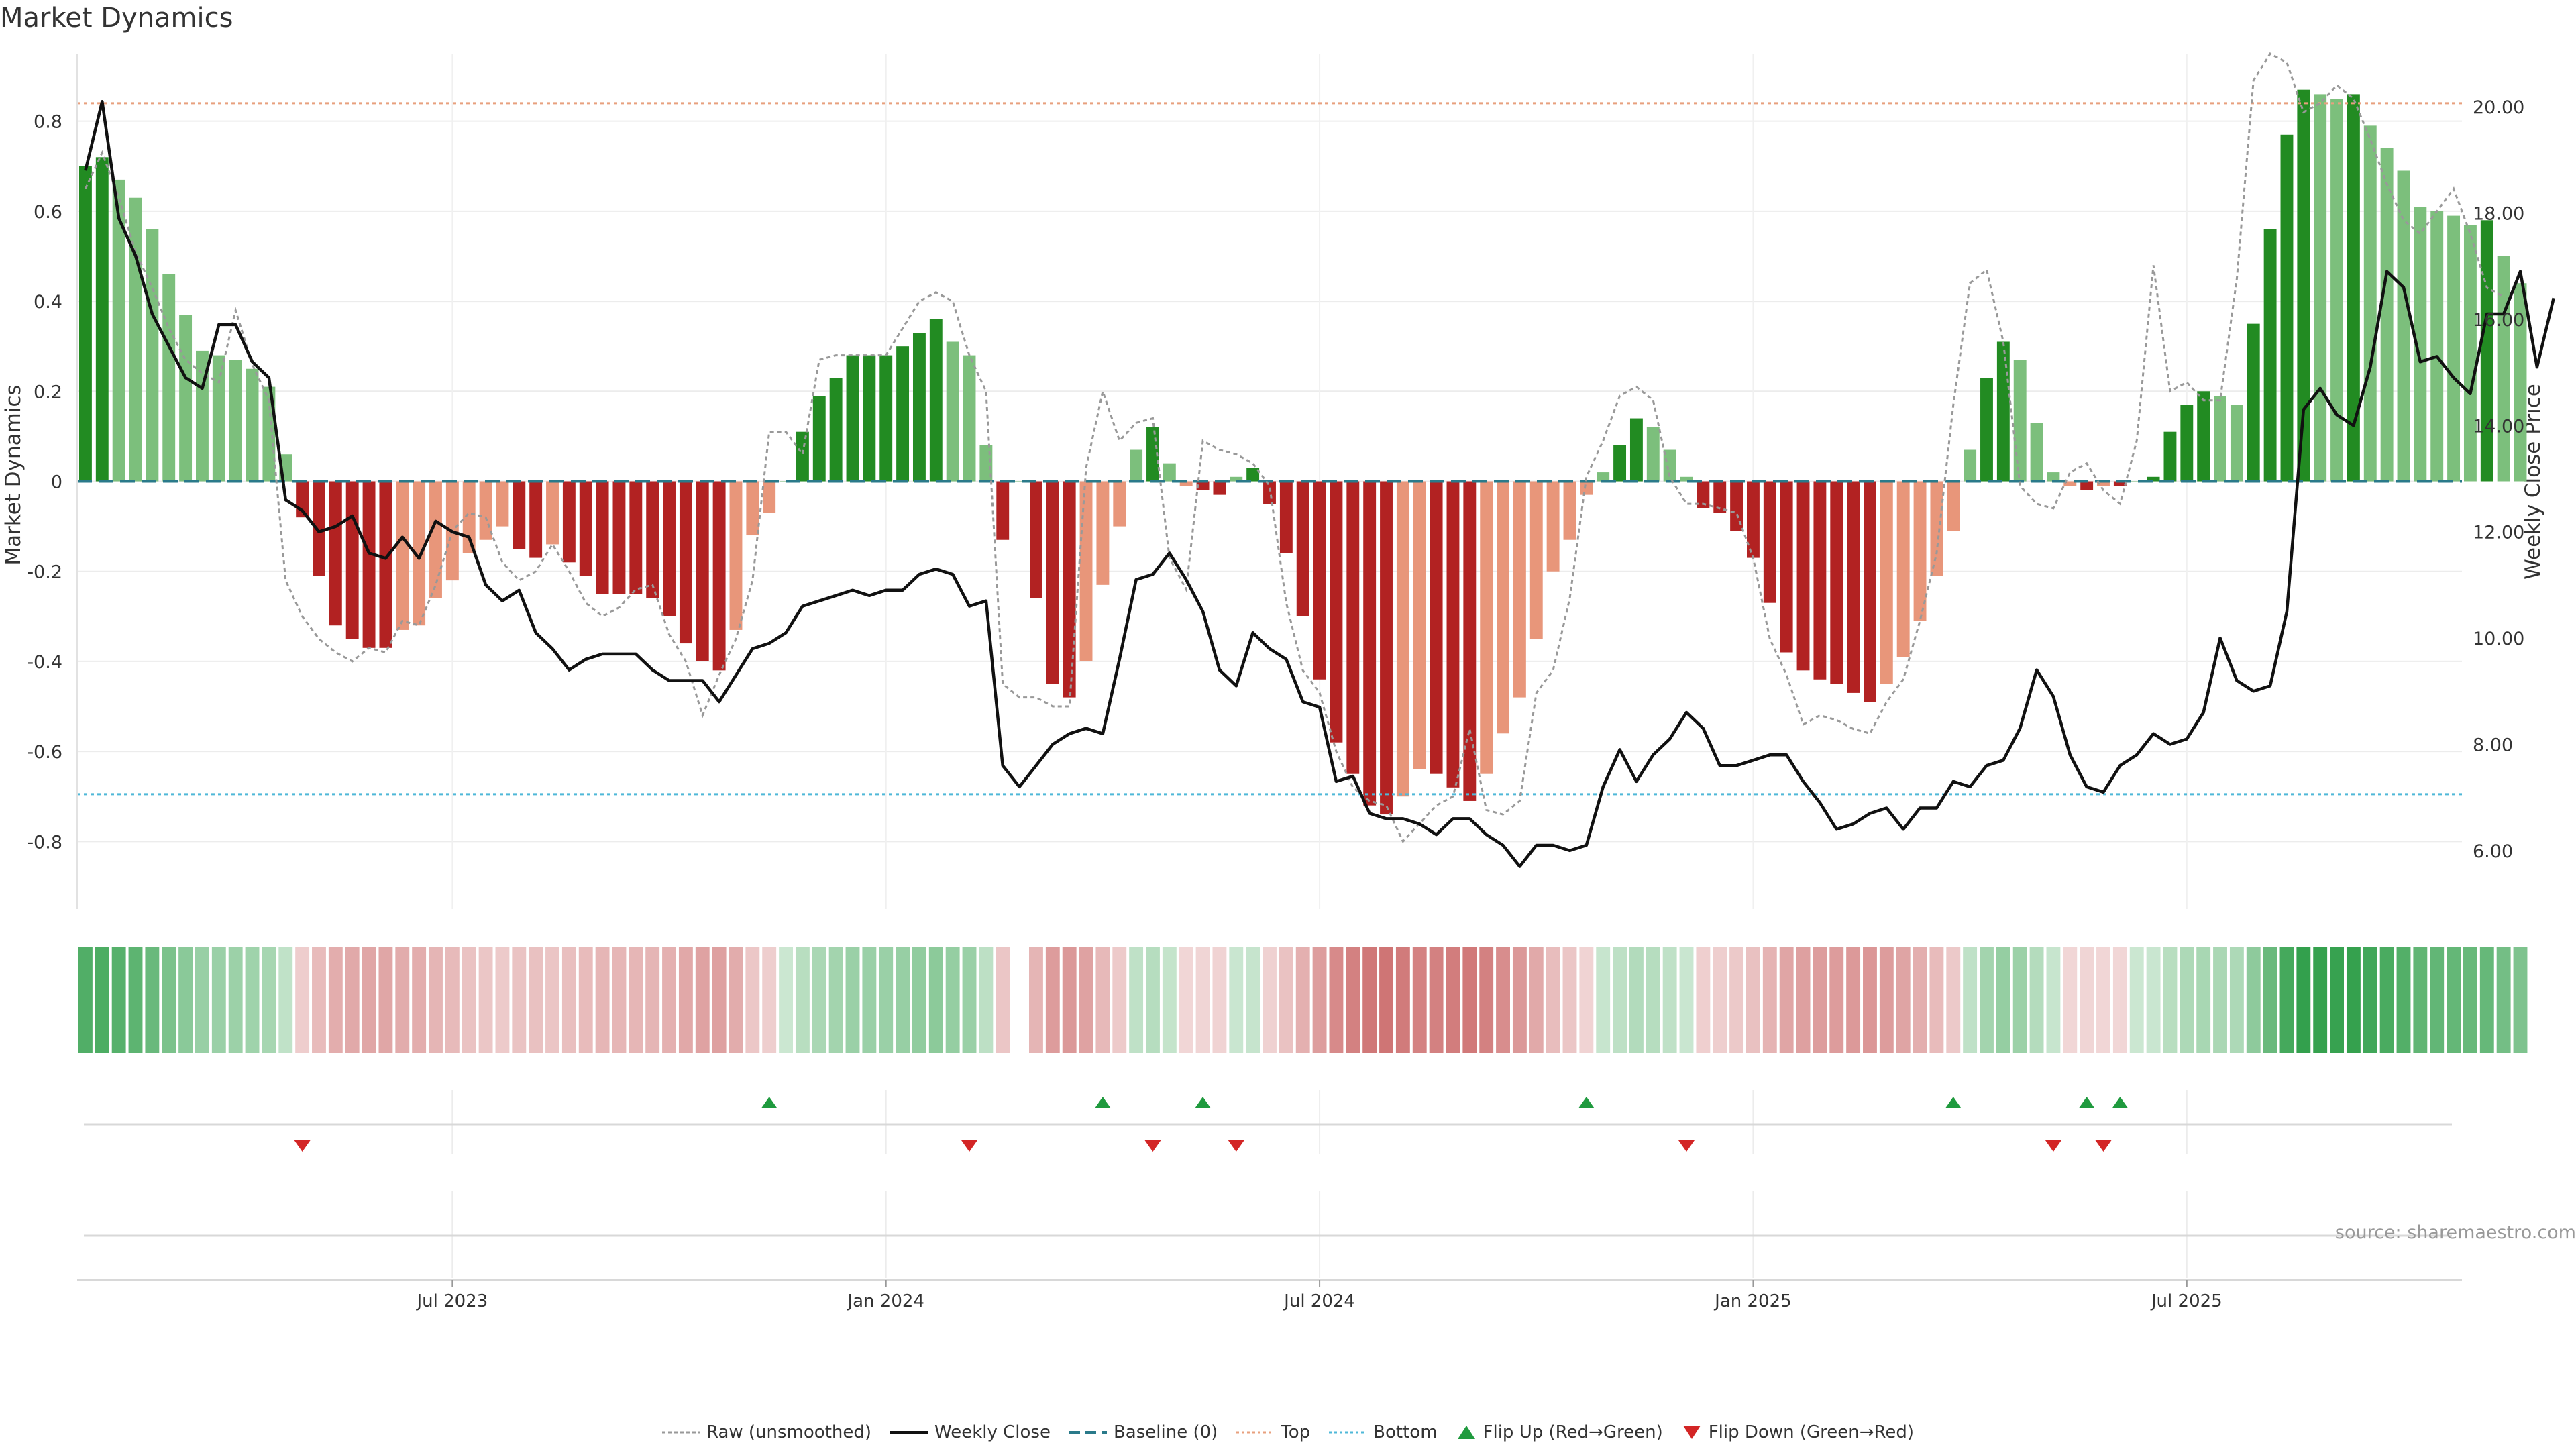 Image resolution: width=2576 pixels, height=1449 pixels. I want to click on legend-bottom-swatch, so click(1348, 1432).